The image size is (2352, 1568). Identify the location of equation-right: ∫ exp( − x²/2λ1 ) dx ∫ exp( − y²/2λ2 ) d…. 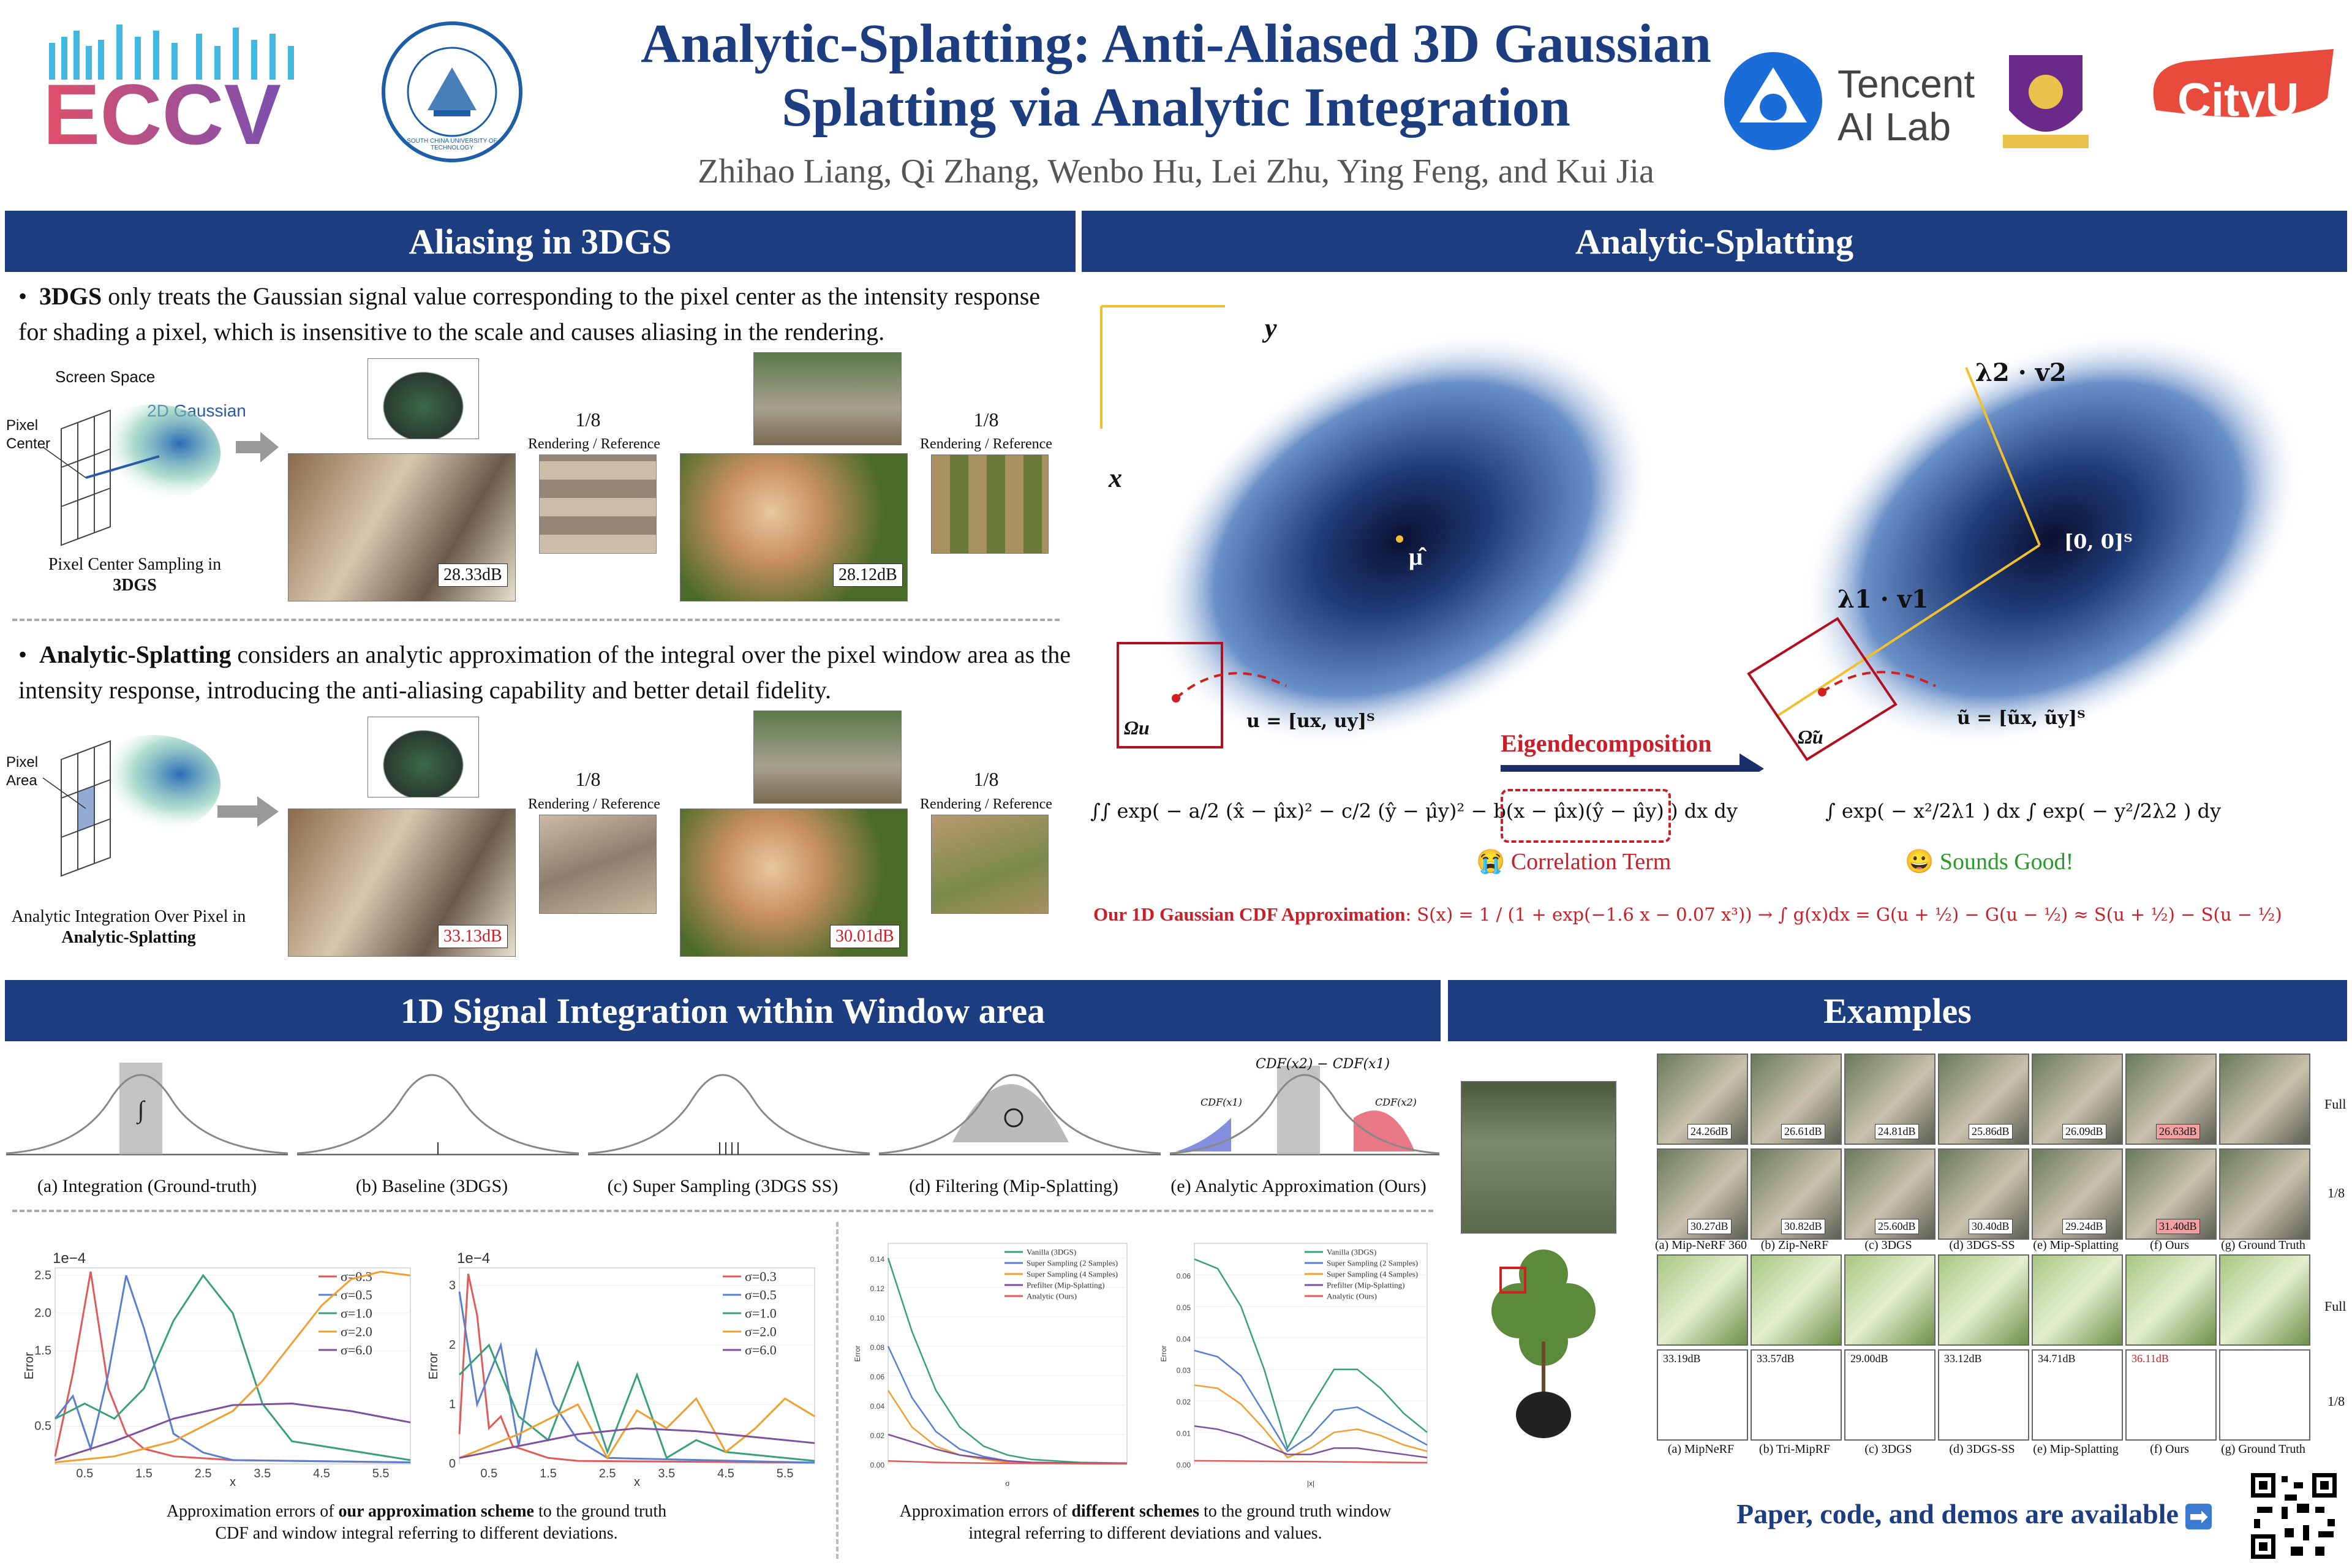
(2024, 811).